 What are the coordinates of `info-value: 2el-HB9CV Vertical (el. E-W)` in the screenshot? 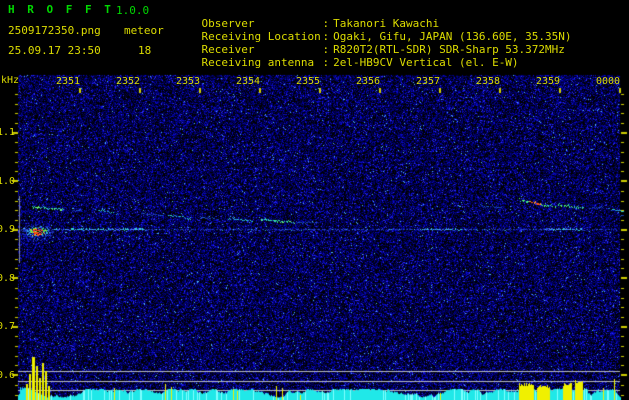 It's located at (426, 62).